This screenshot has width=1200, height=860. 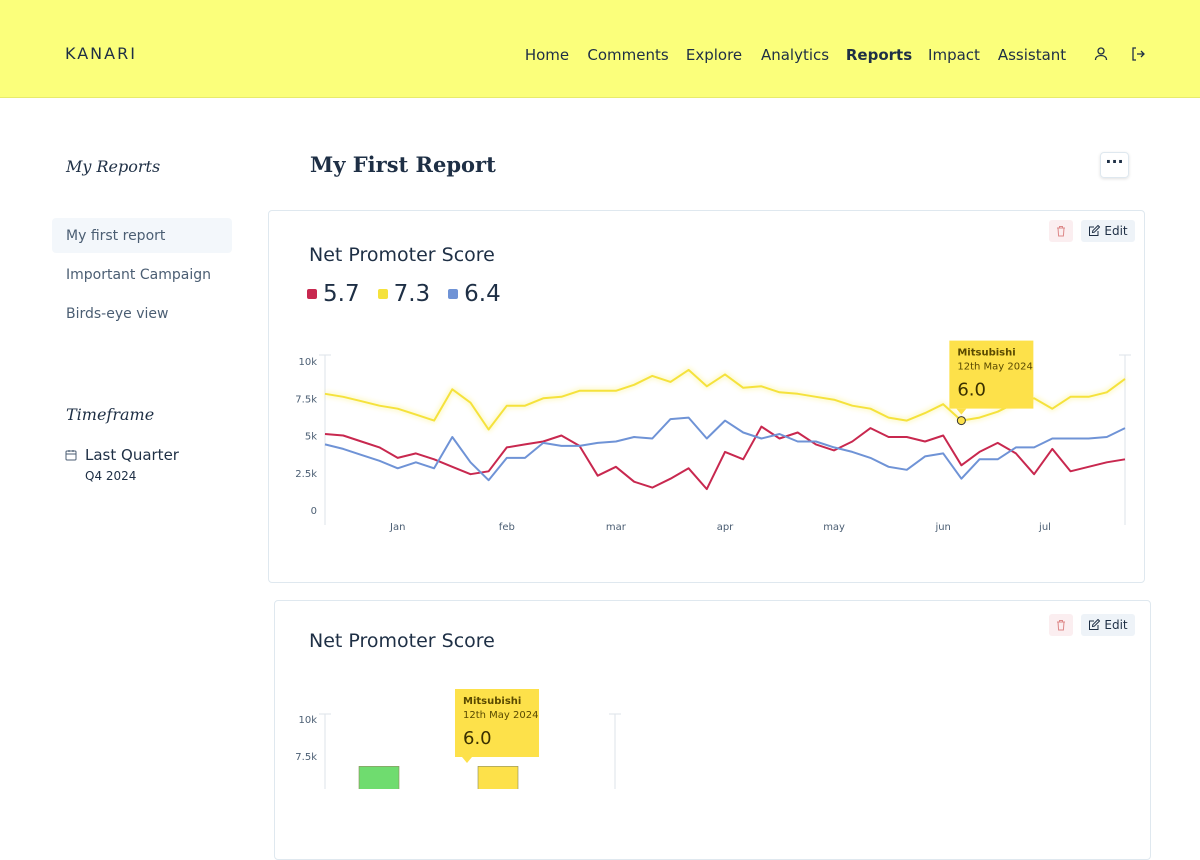 I want to click on logout-icon, so click(x=1138, y=54).